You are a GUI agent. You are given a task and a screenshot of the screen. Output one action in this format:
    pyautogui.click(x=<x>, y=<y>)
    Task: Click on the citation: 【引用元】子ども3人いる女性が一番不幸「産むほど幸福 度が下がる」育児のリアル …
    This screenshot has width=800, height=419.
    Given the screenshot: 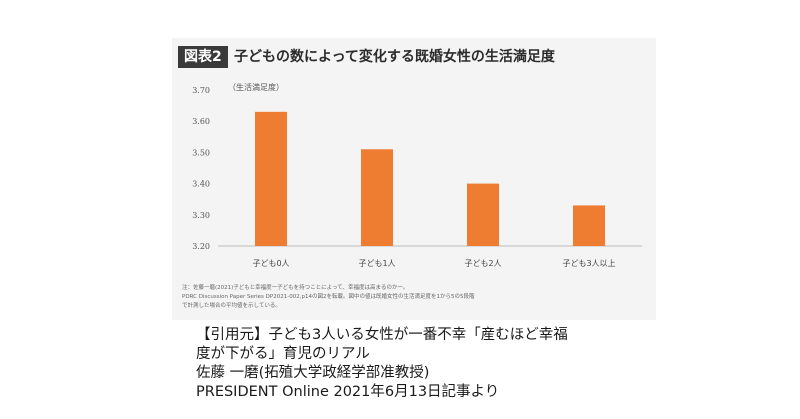 What is the action you would take?
    pyautogui.click(x=426, y=364)
    